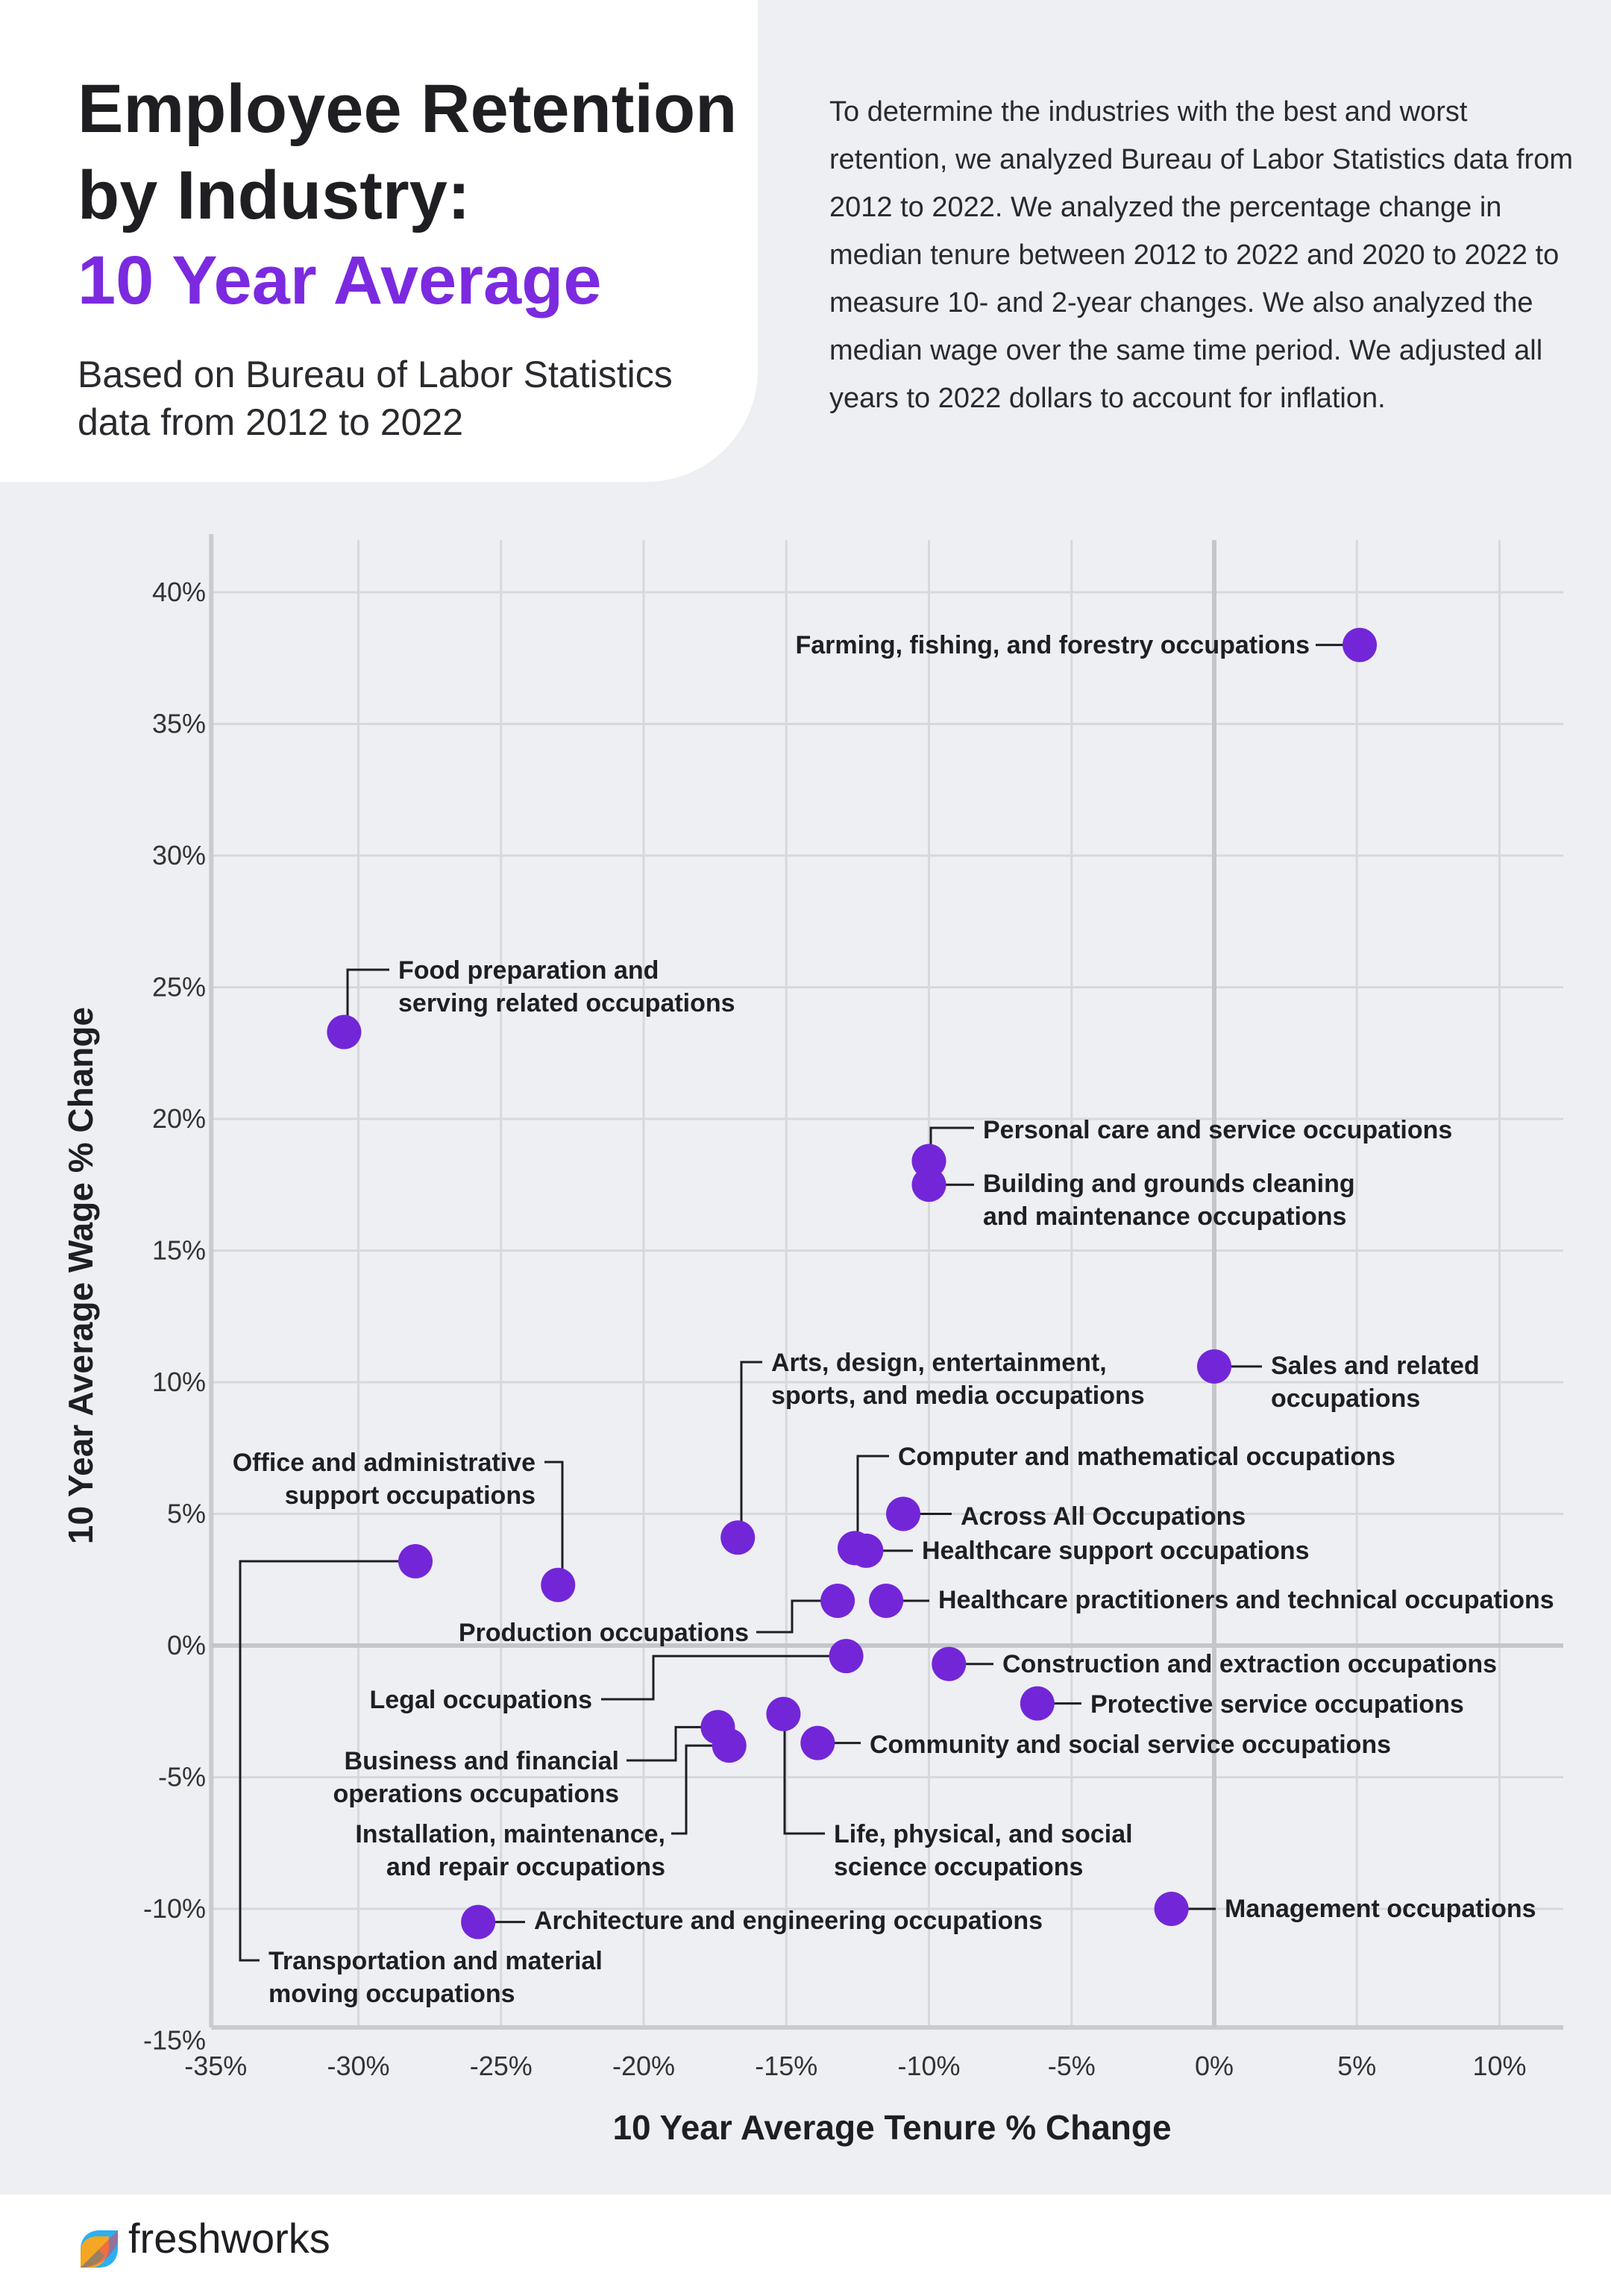 The width and height of the screenshot is (1611, 2296). I want to click on x-tick-label: -5%, so click(1072, 2066).